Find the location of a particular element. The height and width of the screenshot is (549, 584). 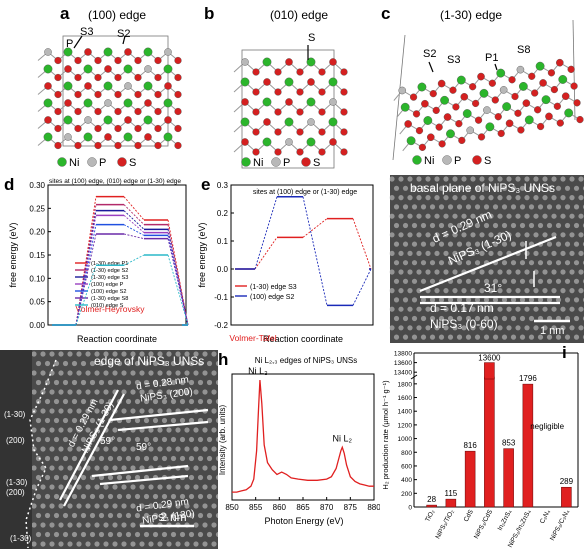

bar-value-label: 13600 is located at coordinates (489, 358).